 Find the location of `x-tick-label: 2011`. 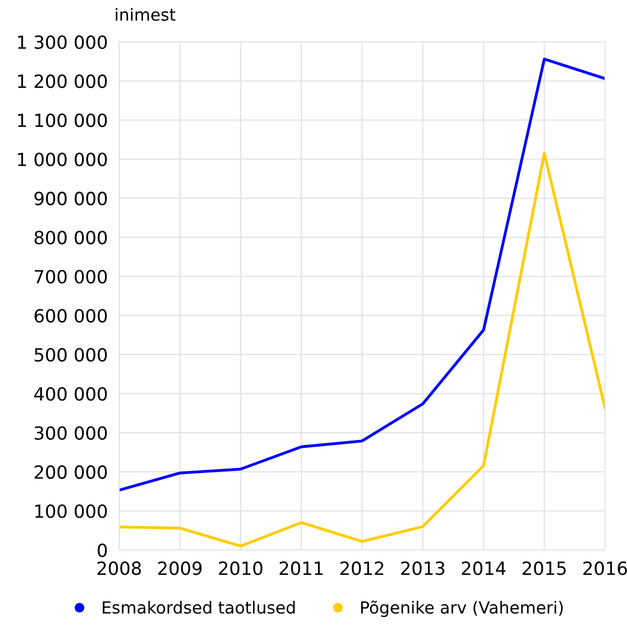

x-tick-label: 2011 is located at coordinates (301, 568).